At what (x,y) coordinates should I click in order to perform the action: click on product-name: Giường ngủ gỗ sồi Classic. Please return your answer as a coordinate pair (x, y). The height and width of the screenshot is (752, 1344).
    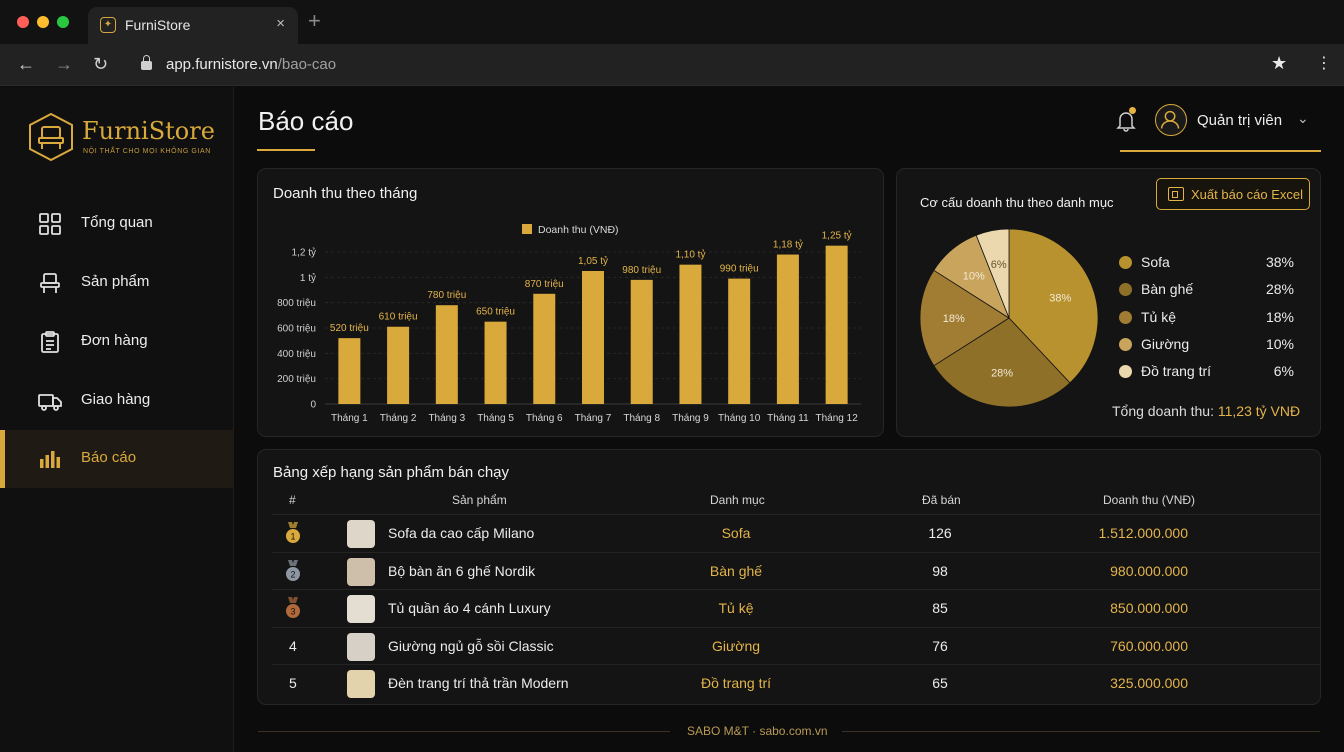
    Looking at the image, I should click on (471, 645).